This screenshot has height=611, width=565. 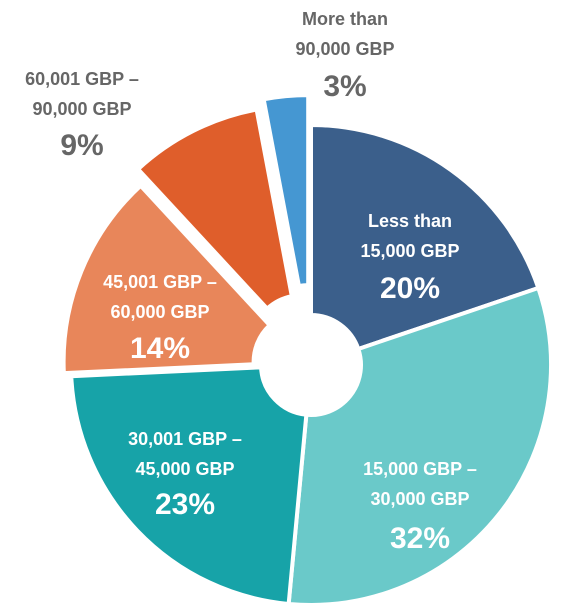 What do you see at coordinates (185, 439) in the screenshot?
I see `category-label: 30,001 GBP –` at bounding box center [185, 439].